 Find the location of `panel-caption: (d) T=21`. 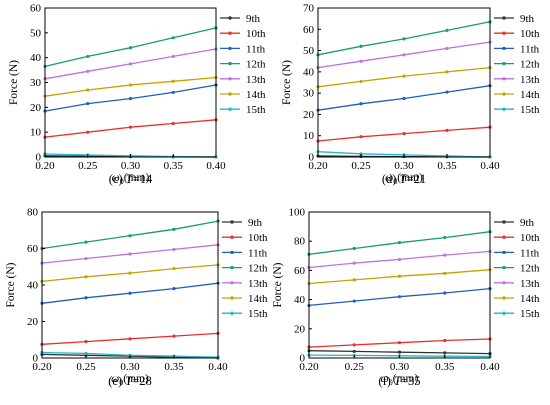

panel-caption: (d) T=21 is located at coordinates (404, 179).